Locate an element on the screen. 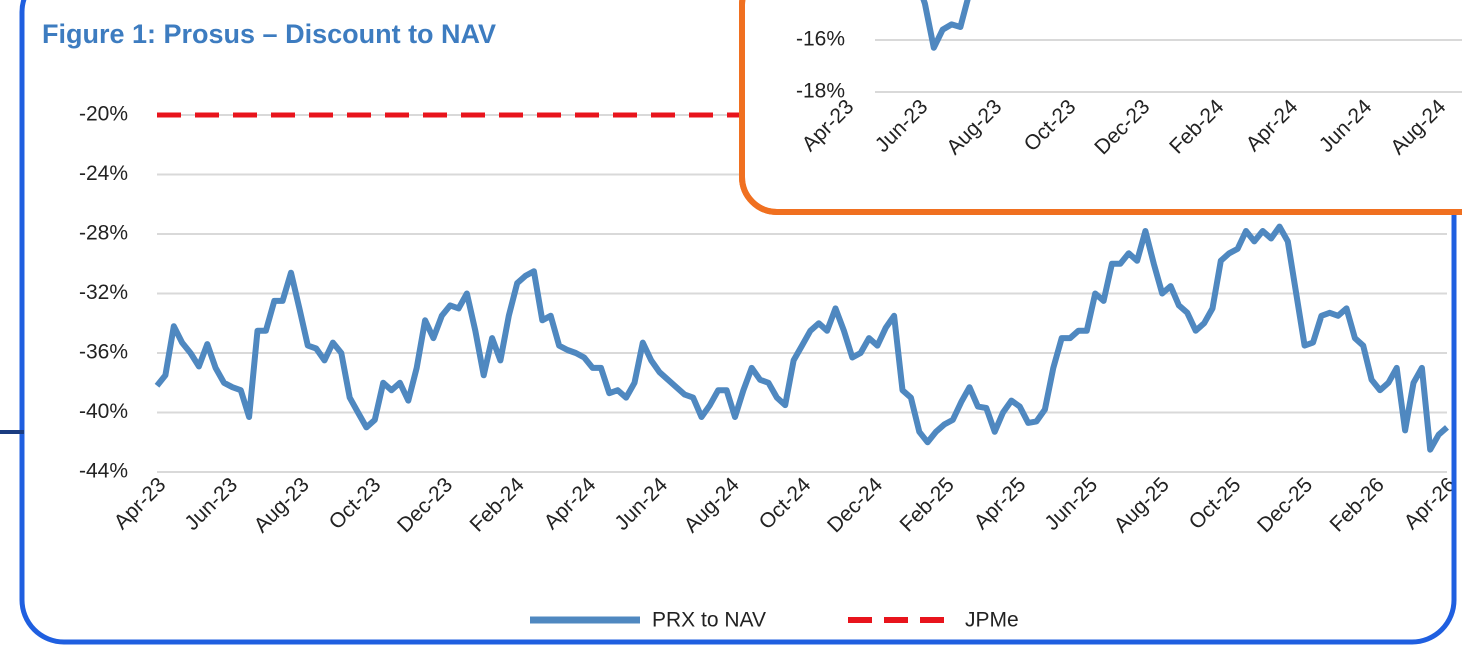  y-tick-label: -16% is located at coordinates (820, 39).